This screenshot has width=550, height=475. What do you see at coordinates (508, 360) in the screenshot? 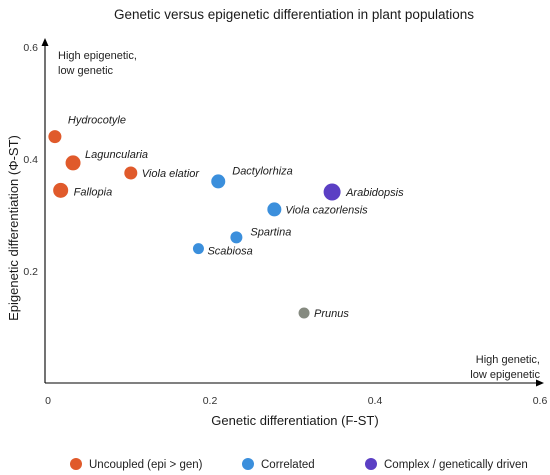
I see `corner-note-bottom-right-line-1: High genetic,` at bounding box center [508, 360].